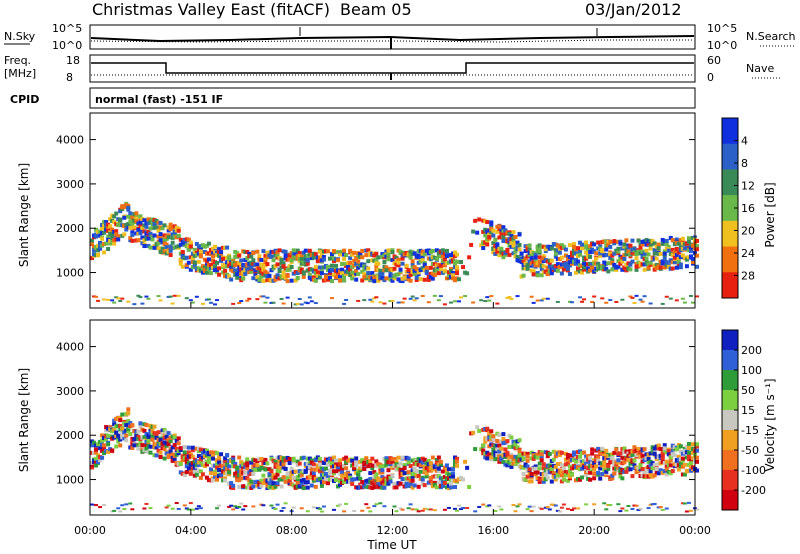 This screenshot has width=800, height=554. I want to click on velocity-ytick-label-1: 2000, so click(70, 435).